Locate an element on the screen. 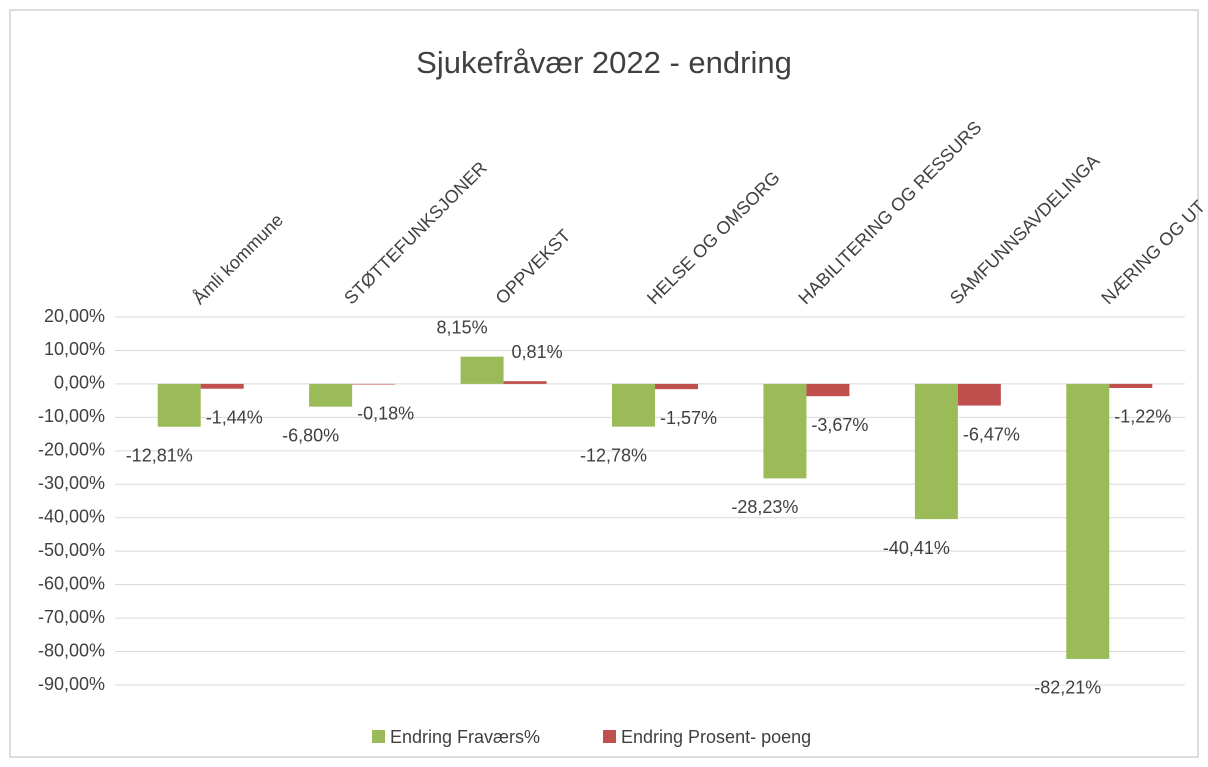 This screenshot has height=767, width=1208. data-label: -1,22% is located at coordinates (1142, 417).